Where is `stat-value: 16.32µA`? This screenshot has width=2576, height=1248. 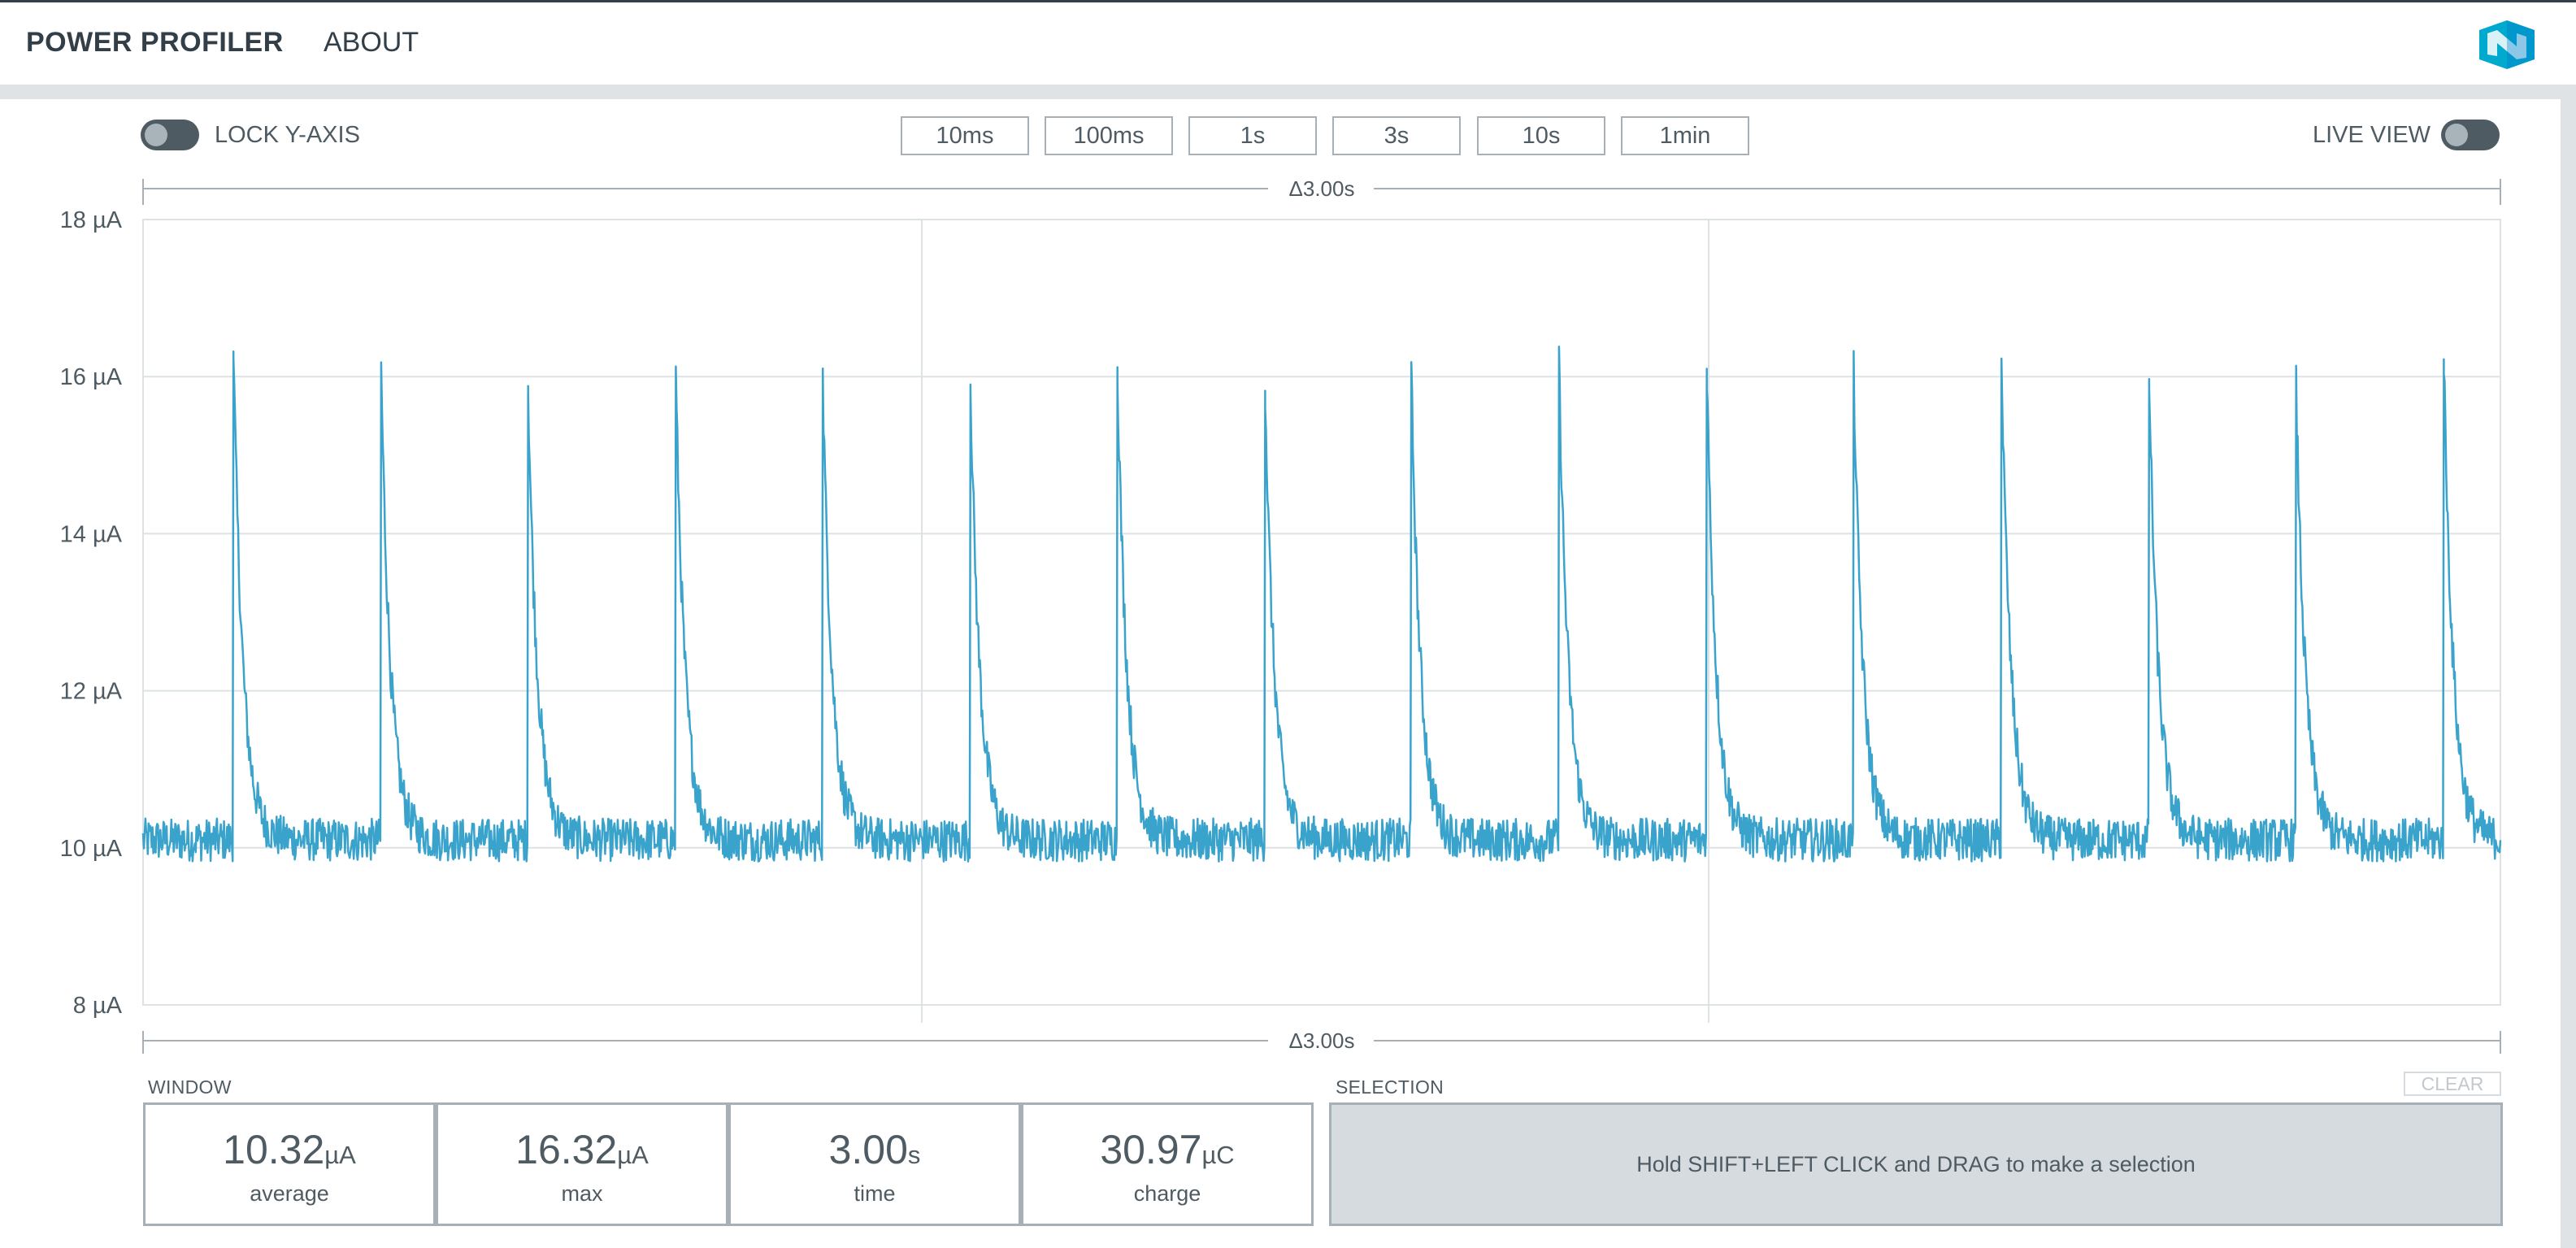
stat-value: 16.32µA is located at coordinates (582, 1149).